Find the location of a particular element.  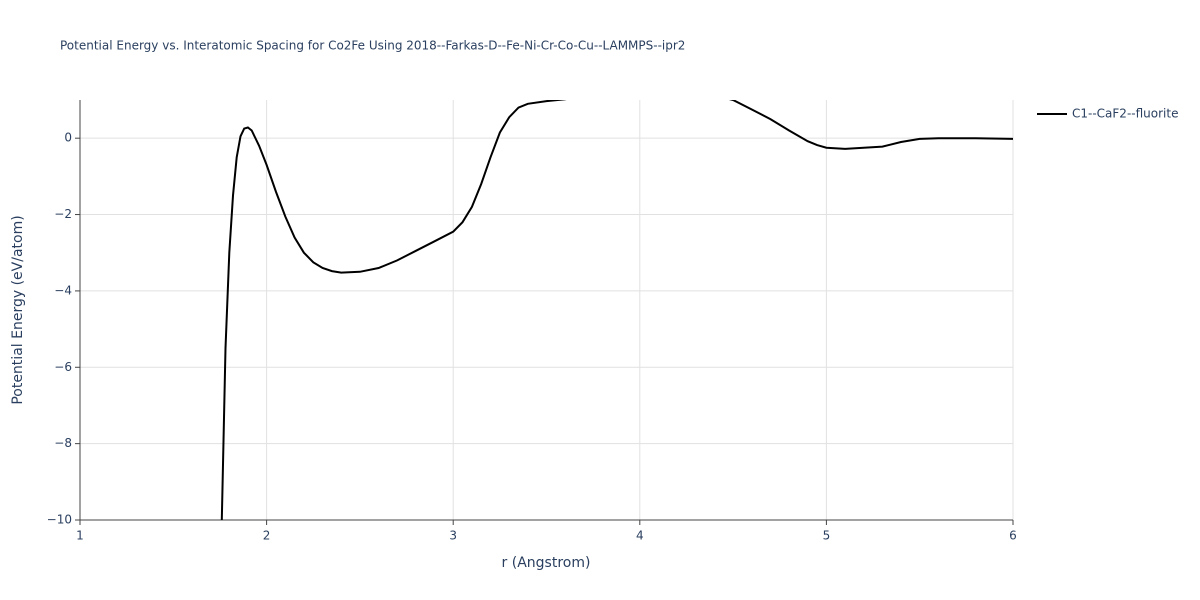

x-tick-label: 3 is located at coordinates (453, 536).